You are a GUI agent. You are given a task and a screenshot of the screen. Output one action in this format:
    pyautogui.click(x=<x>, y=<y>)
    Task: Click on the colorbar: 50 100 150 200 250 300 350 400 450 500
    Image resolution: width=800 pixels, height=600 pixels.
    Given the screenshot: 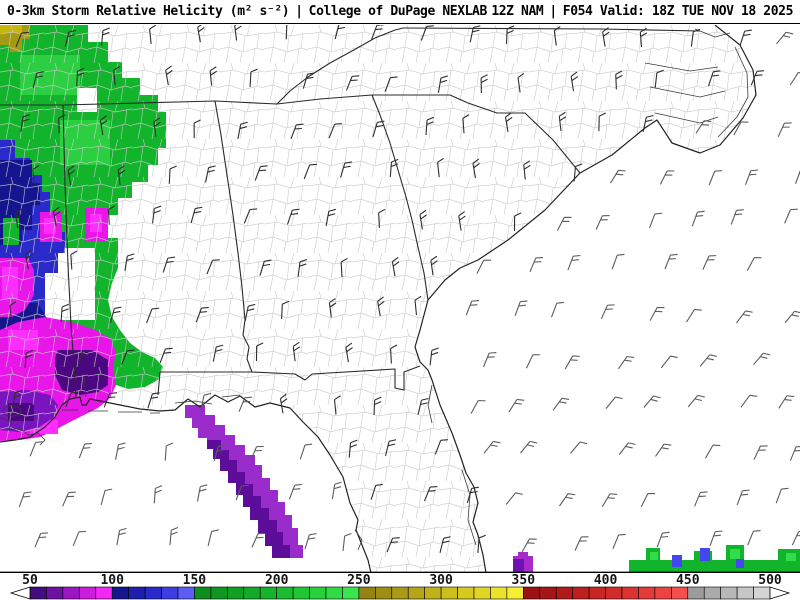 What is the action you would take?
    pyautogui.click(x=400, y=586)
    